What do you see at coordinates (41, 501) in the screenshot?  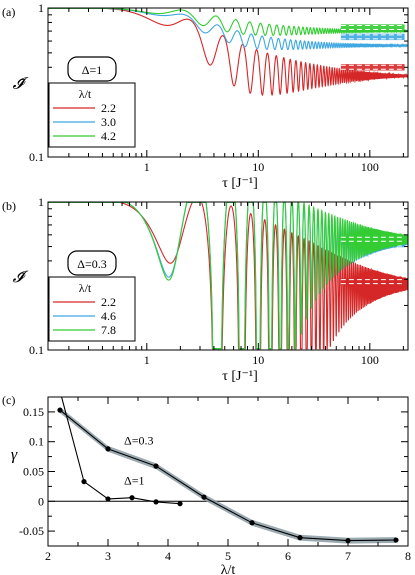 I see `y-tick-label: 0` at bounding box center [41, 501].